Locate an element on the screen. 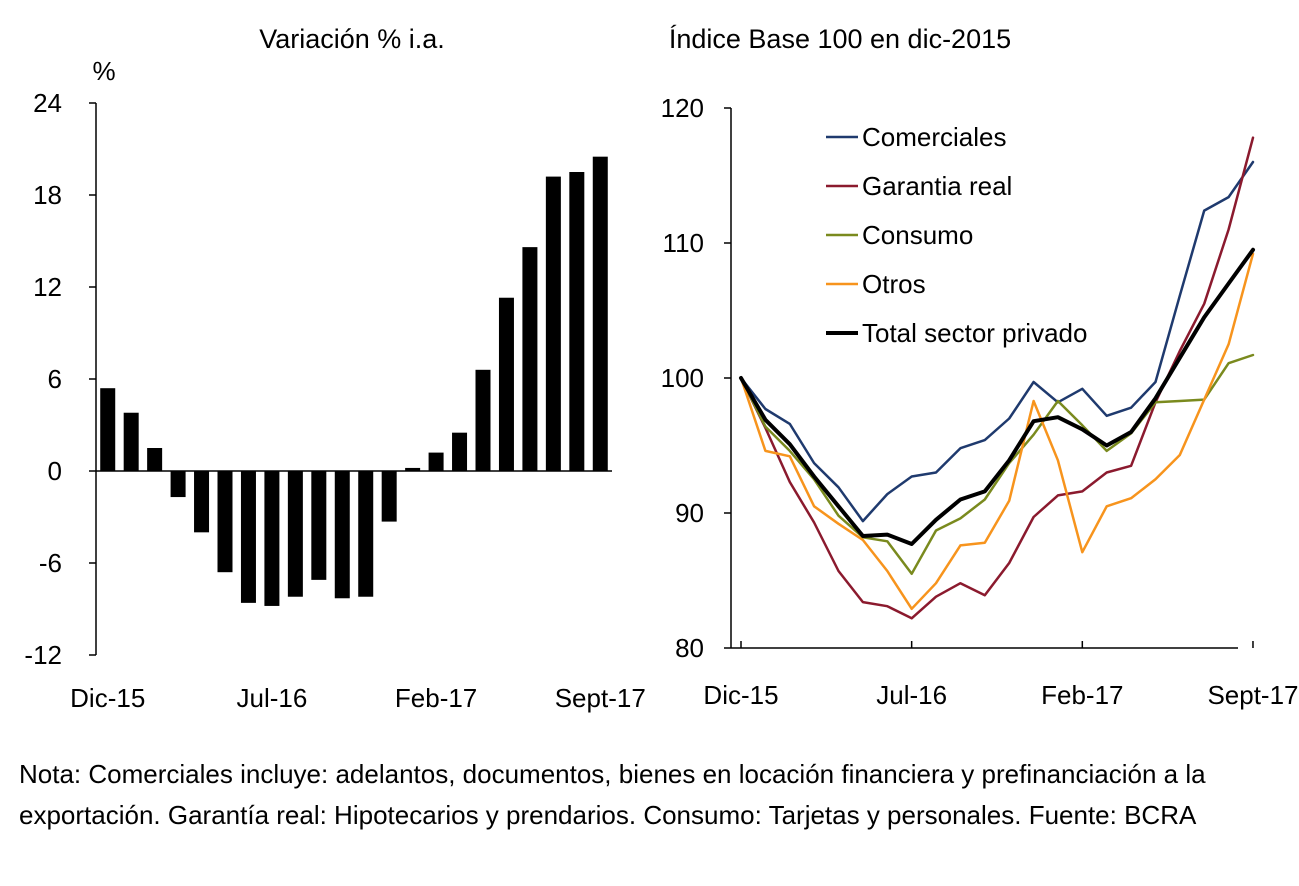  bar-chart-title: Variación % i.a. is located at coordinates (352, 39).